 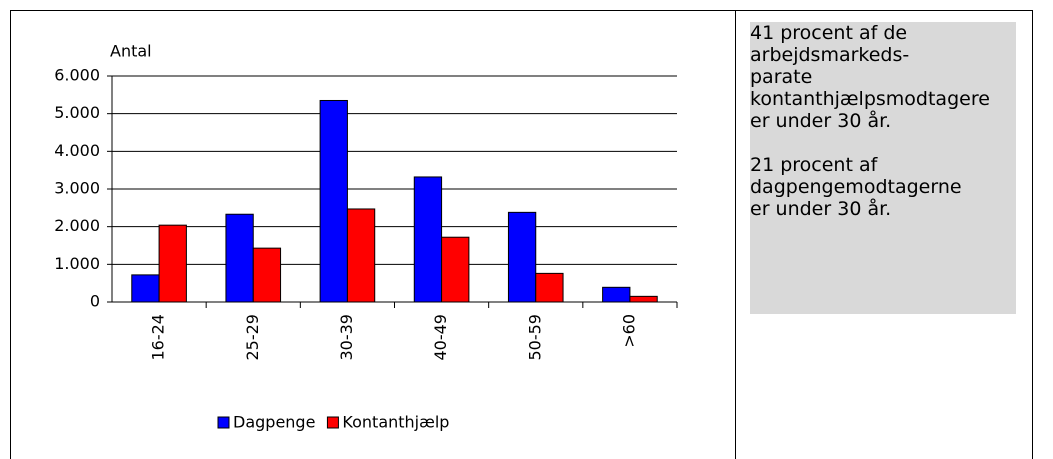 What do you see at coordinates (628, 331) in the screenshot?
I see `x-tick-label: >60` at bounding box center [628, 331].